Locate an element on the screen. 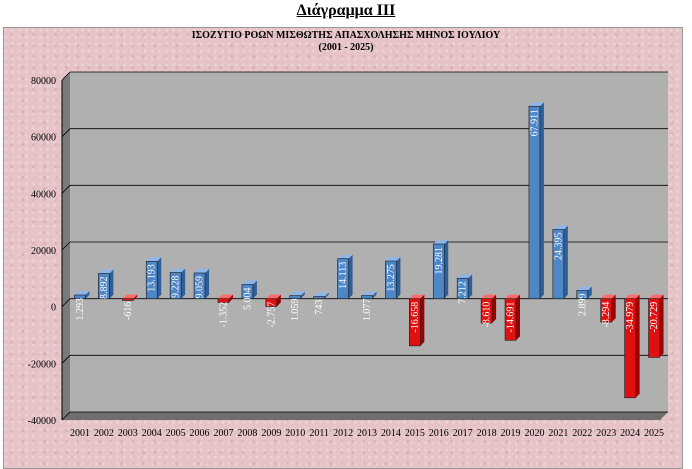 This screenshot has height=469, width=692. data-label: 9.228 is located at coordinates (176, 287).